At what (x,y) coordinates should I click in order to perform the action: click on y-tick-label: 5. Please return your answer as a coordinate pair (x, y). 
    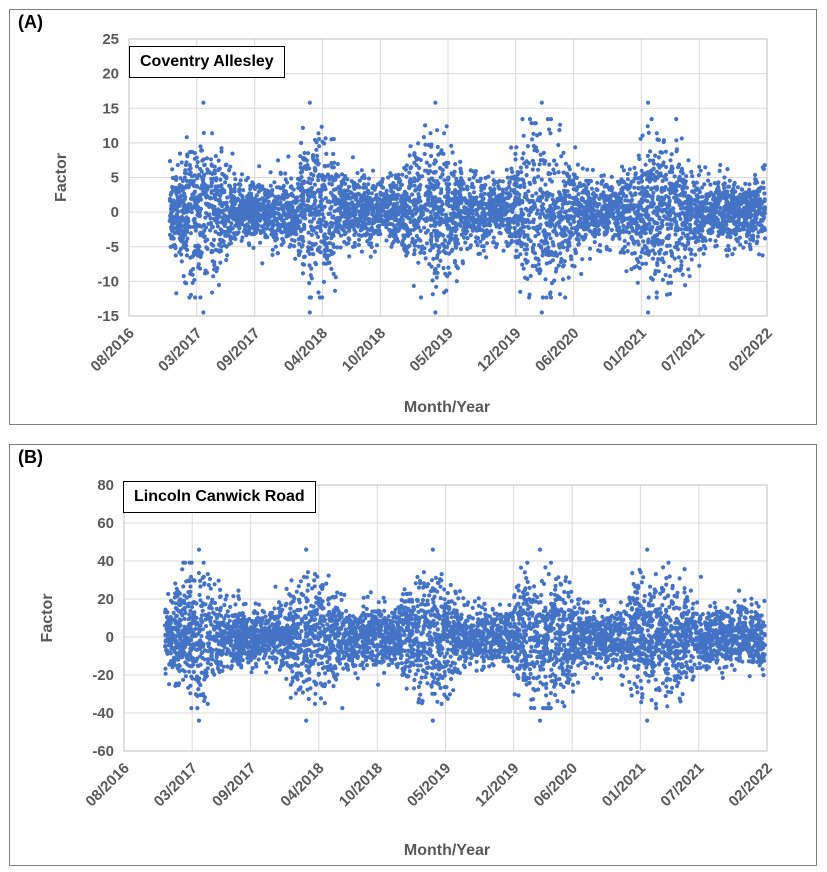
    Looking at the image, I should click on (115, 178).